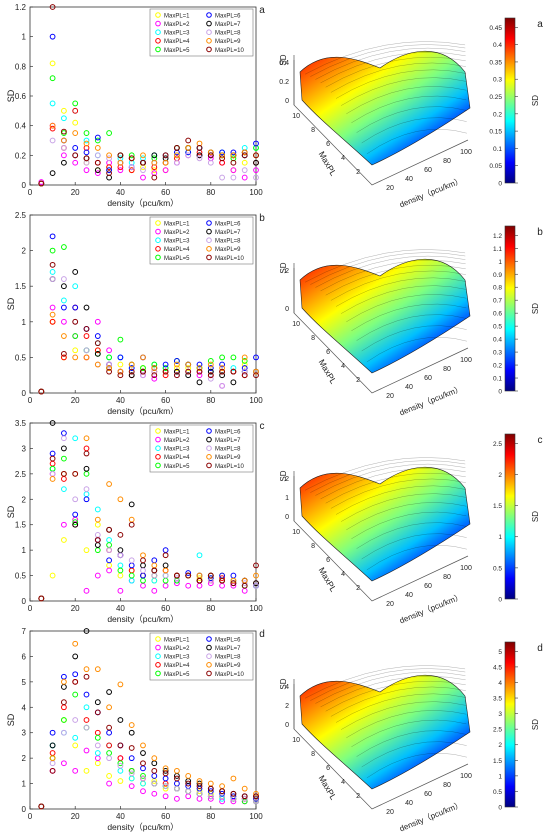  I want to click on surface-x-tick: 100, so click(466, 776).